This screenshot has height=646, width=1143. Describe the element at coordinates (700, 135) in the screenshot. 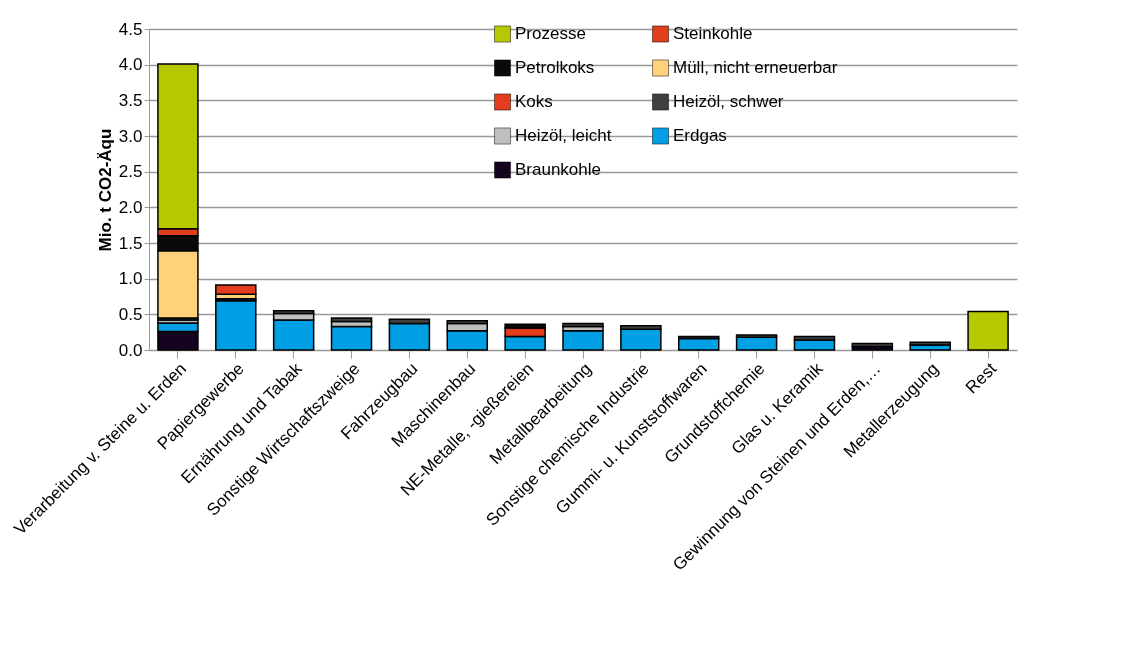

I see `legend-label: Erdgas` at that location.